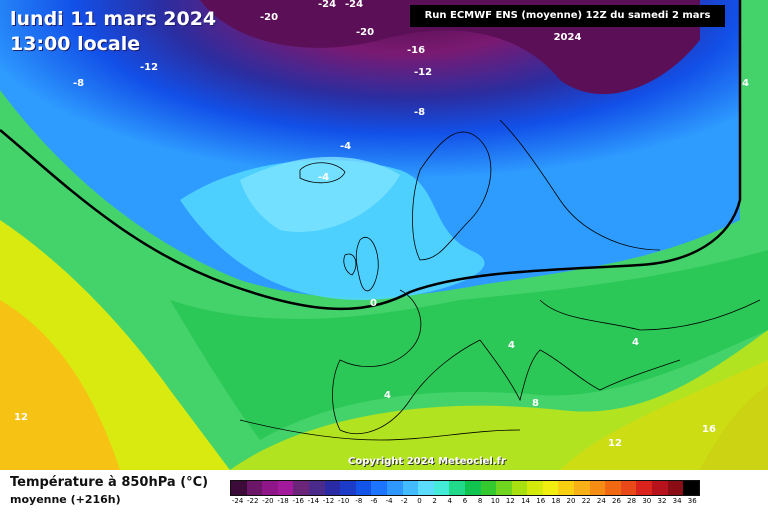 This screenshot has width=768, height=512. What do you see at coordinates (283, 501) in the screenshot?
I see `legend-tick-label: -18` at bounding box center [283, 501].